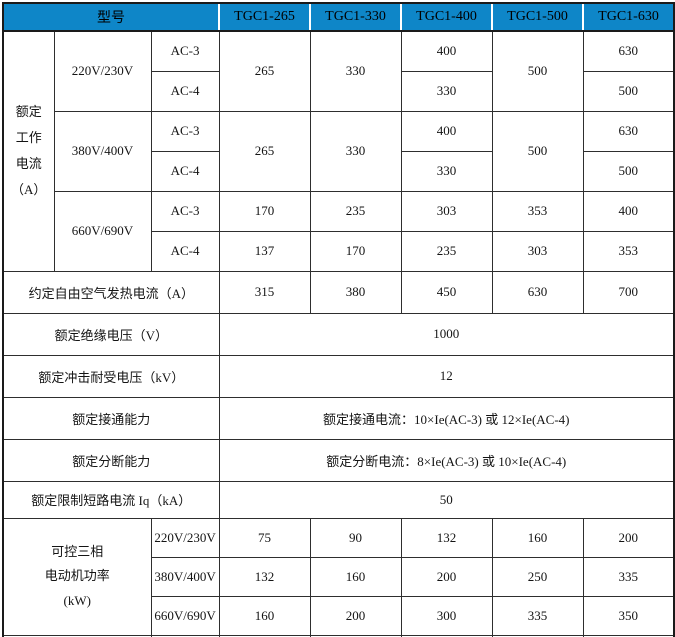  What do you see at coordinates (264, 537) in the screenshot?
I see `value-cell: 75` at bounding box center [264, 537].